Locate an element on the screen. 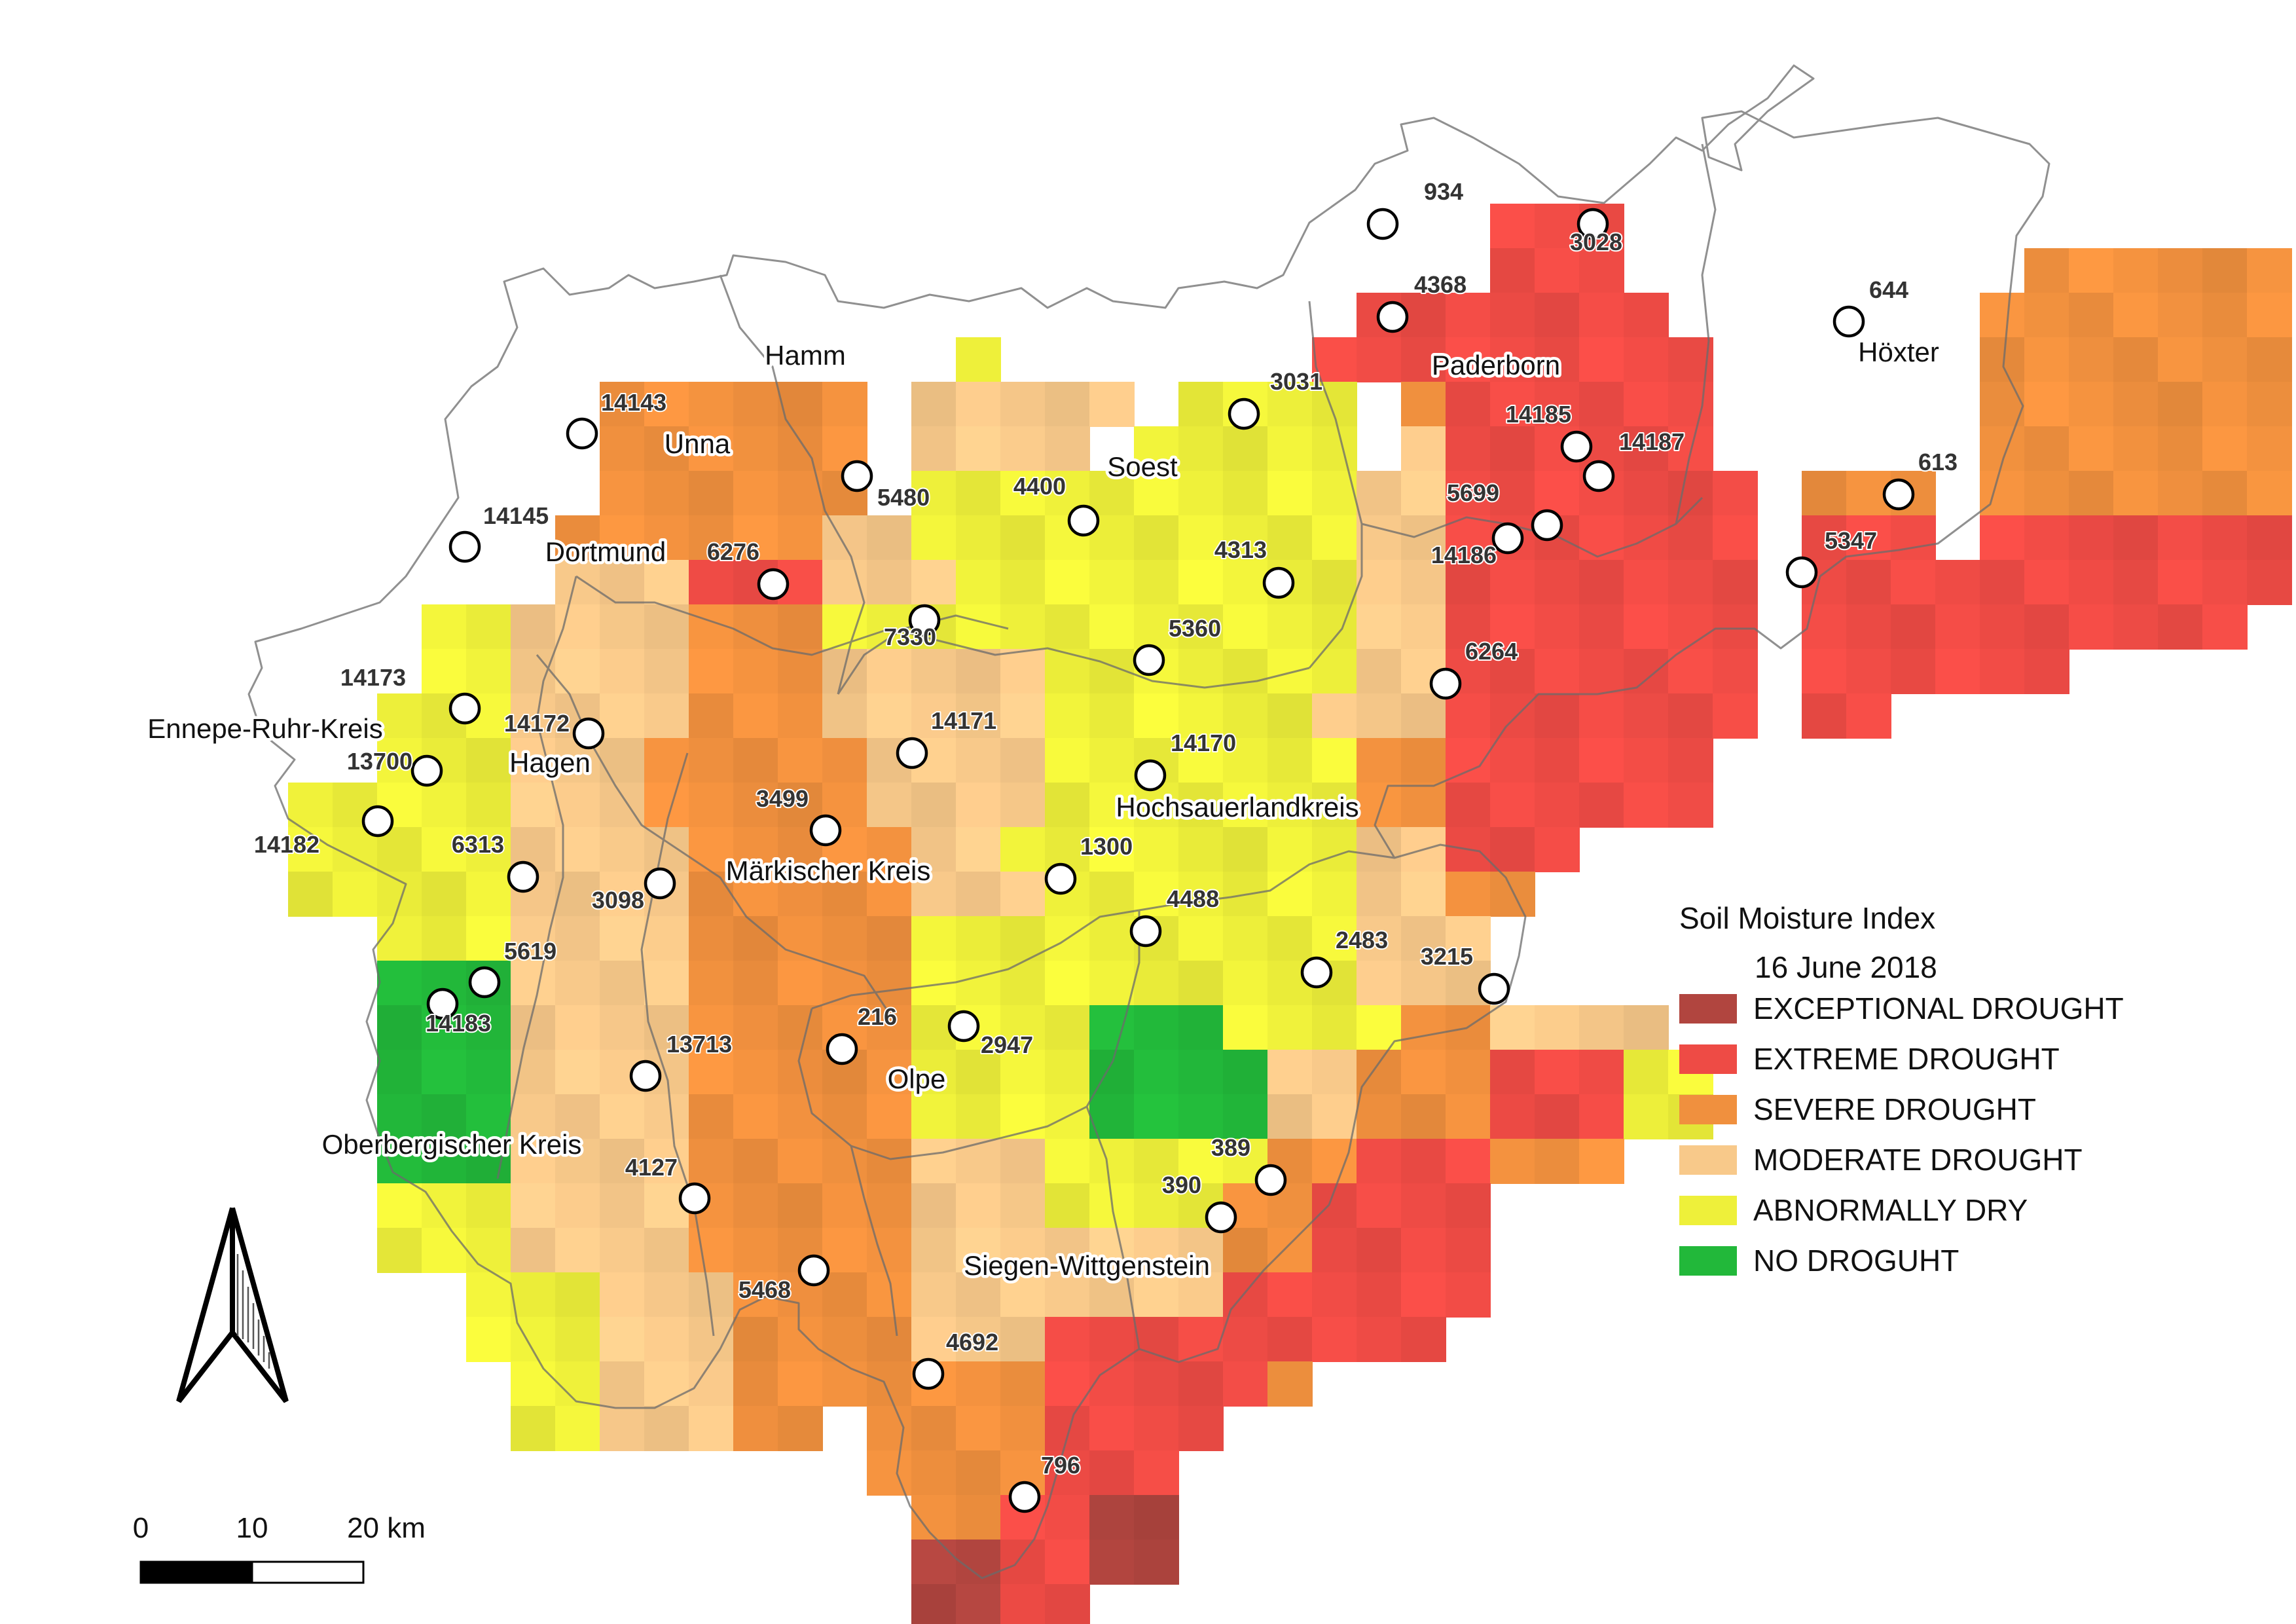 This screenshot has width=2296, height=1624. station-marker-5347: 5347 is located at coordinates (1831, 557).